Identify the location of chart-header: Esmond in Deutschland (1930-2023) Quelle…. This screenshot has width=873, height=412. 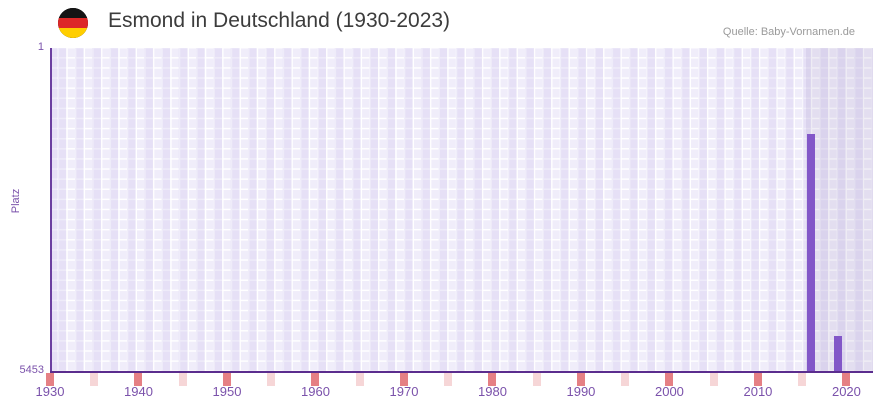
(436, 23).